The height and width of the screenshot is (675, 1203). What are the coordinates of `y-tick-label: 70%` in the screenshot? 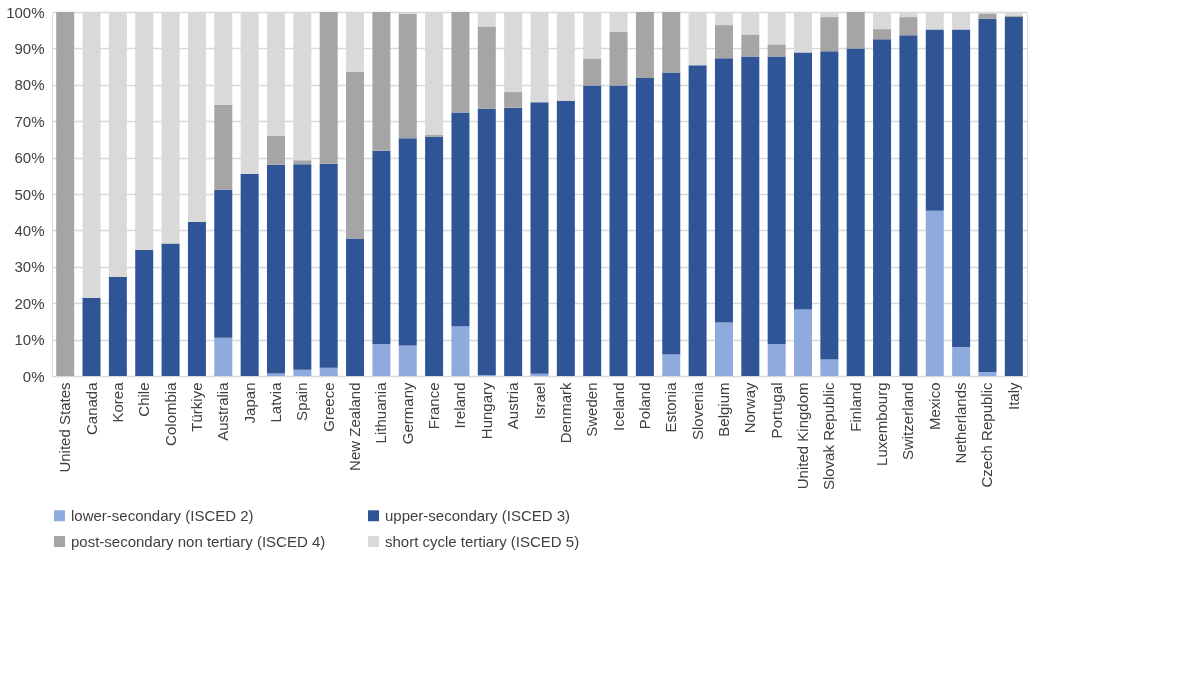 It's located at (29, 121).